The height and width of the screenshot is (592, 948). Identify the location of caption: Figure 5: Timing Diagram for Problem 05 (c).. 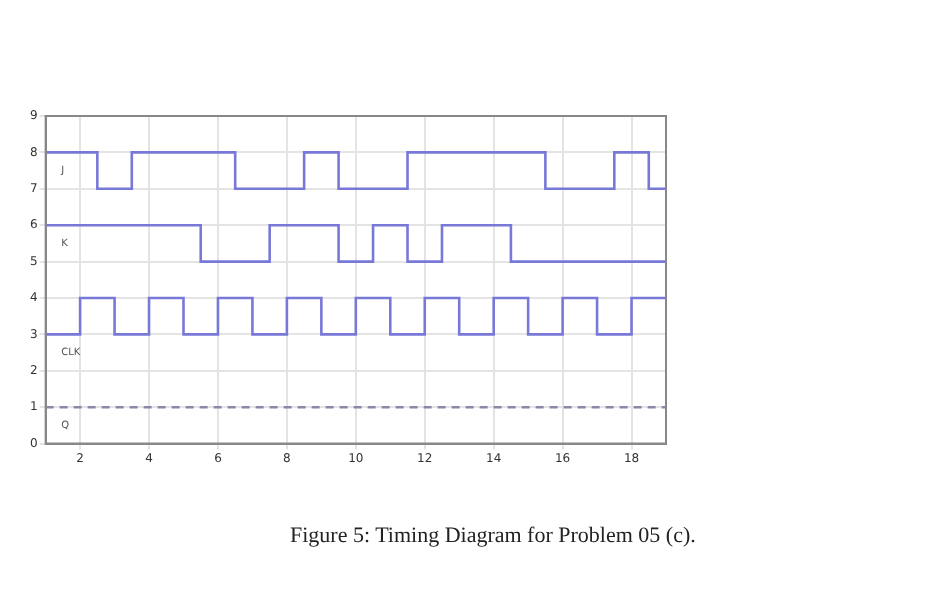
(493, 536).